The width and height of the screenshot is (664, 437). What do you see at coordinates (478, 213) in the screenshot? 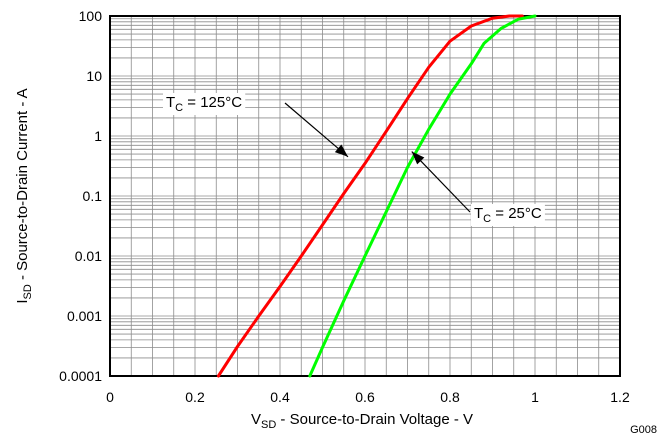
I see `annotation-25c-prefix: T` at bounding box center [478, 213].